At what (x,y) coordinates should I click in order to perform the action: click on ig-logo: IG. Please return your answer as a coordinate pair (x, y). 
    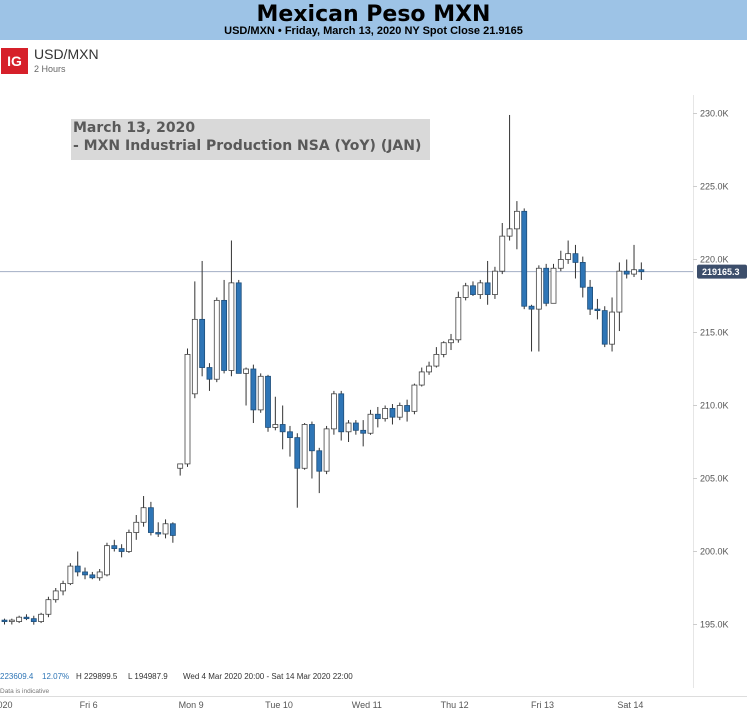
    Looking at the image, I should click on (14, 61).